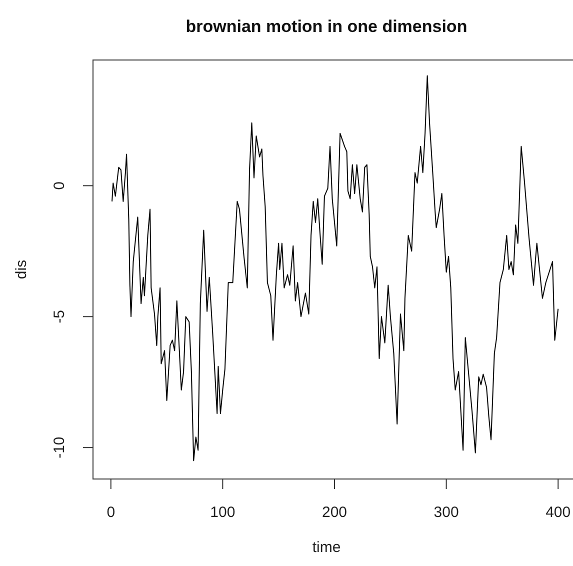 This screenshot has width=573, height=566. What do you see at coordinates (59, 447) in the screenshot?
I see `y-tick-label: -10` at bounding box center [59, 447].